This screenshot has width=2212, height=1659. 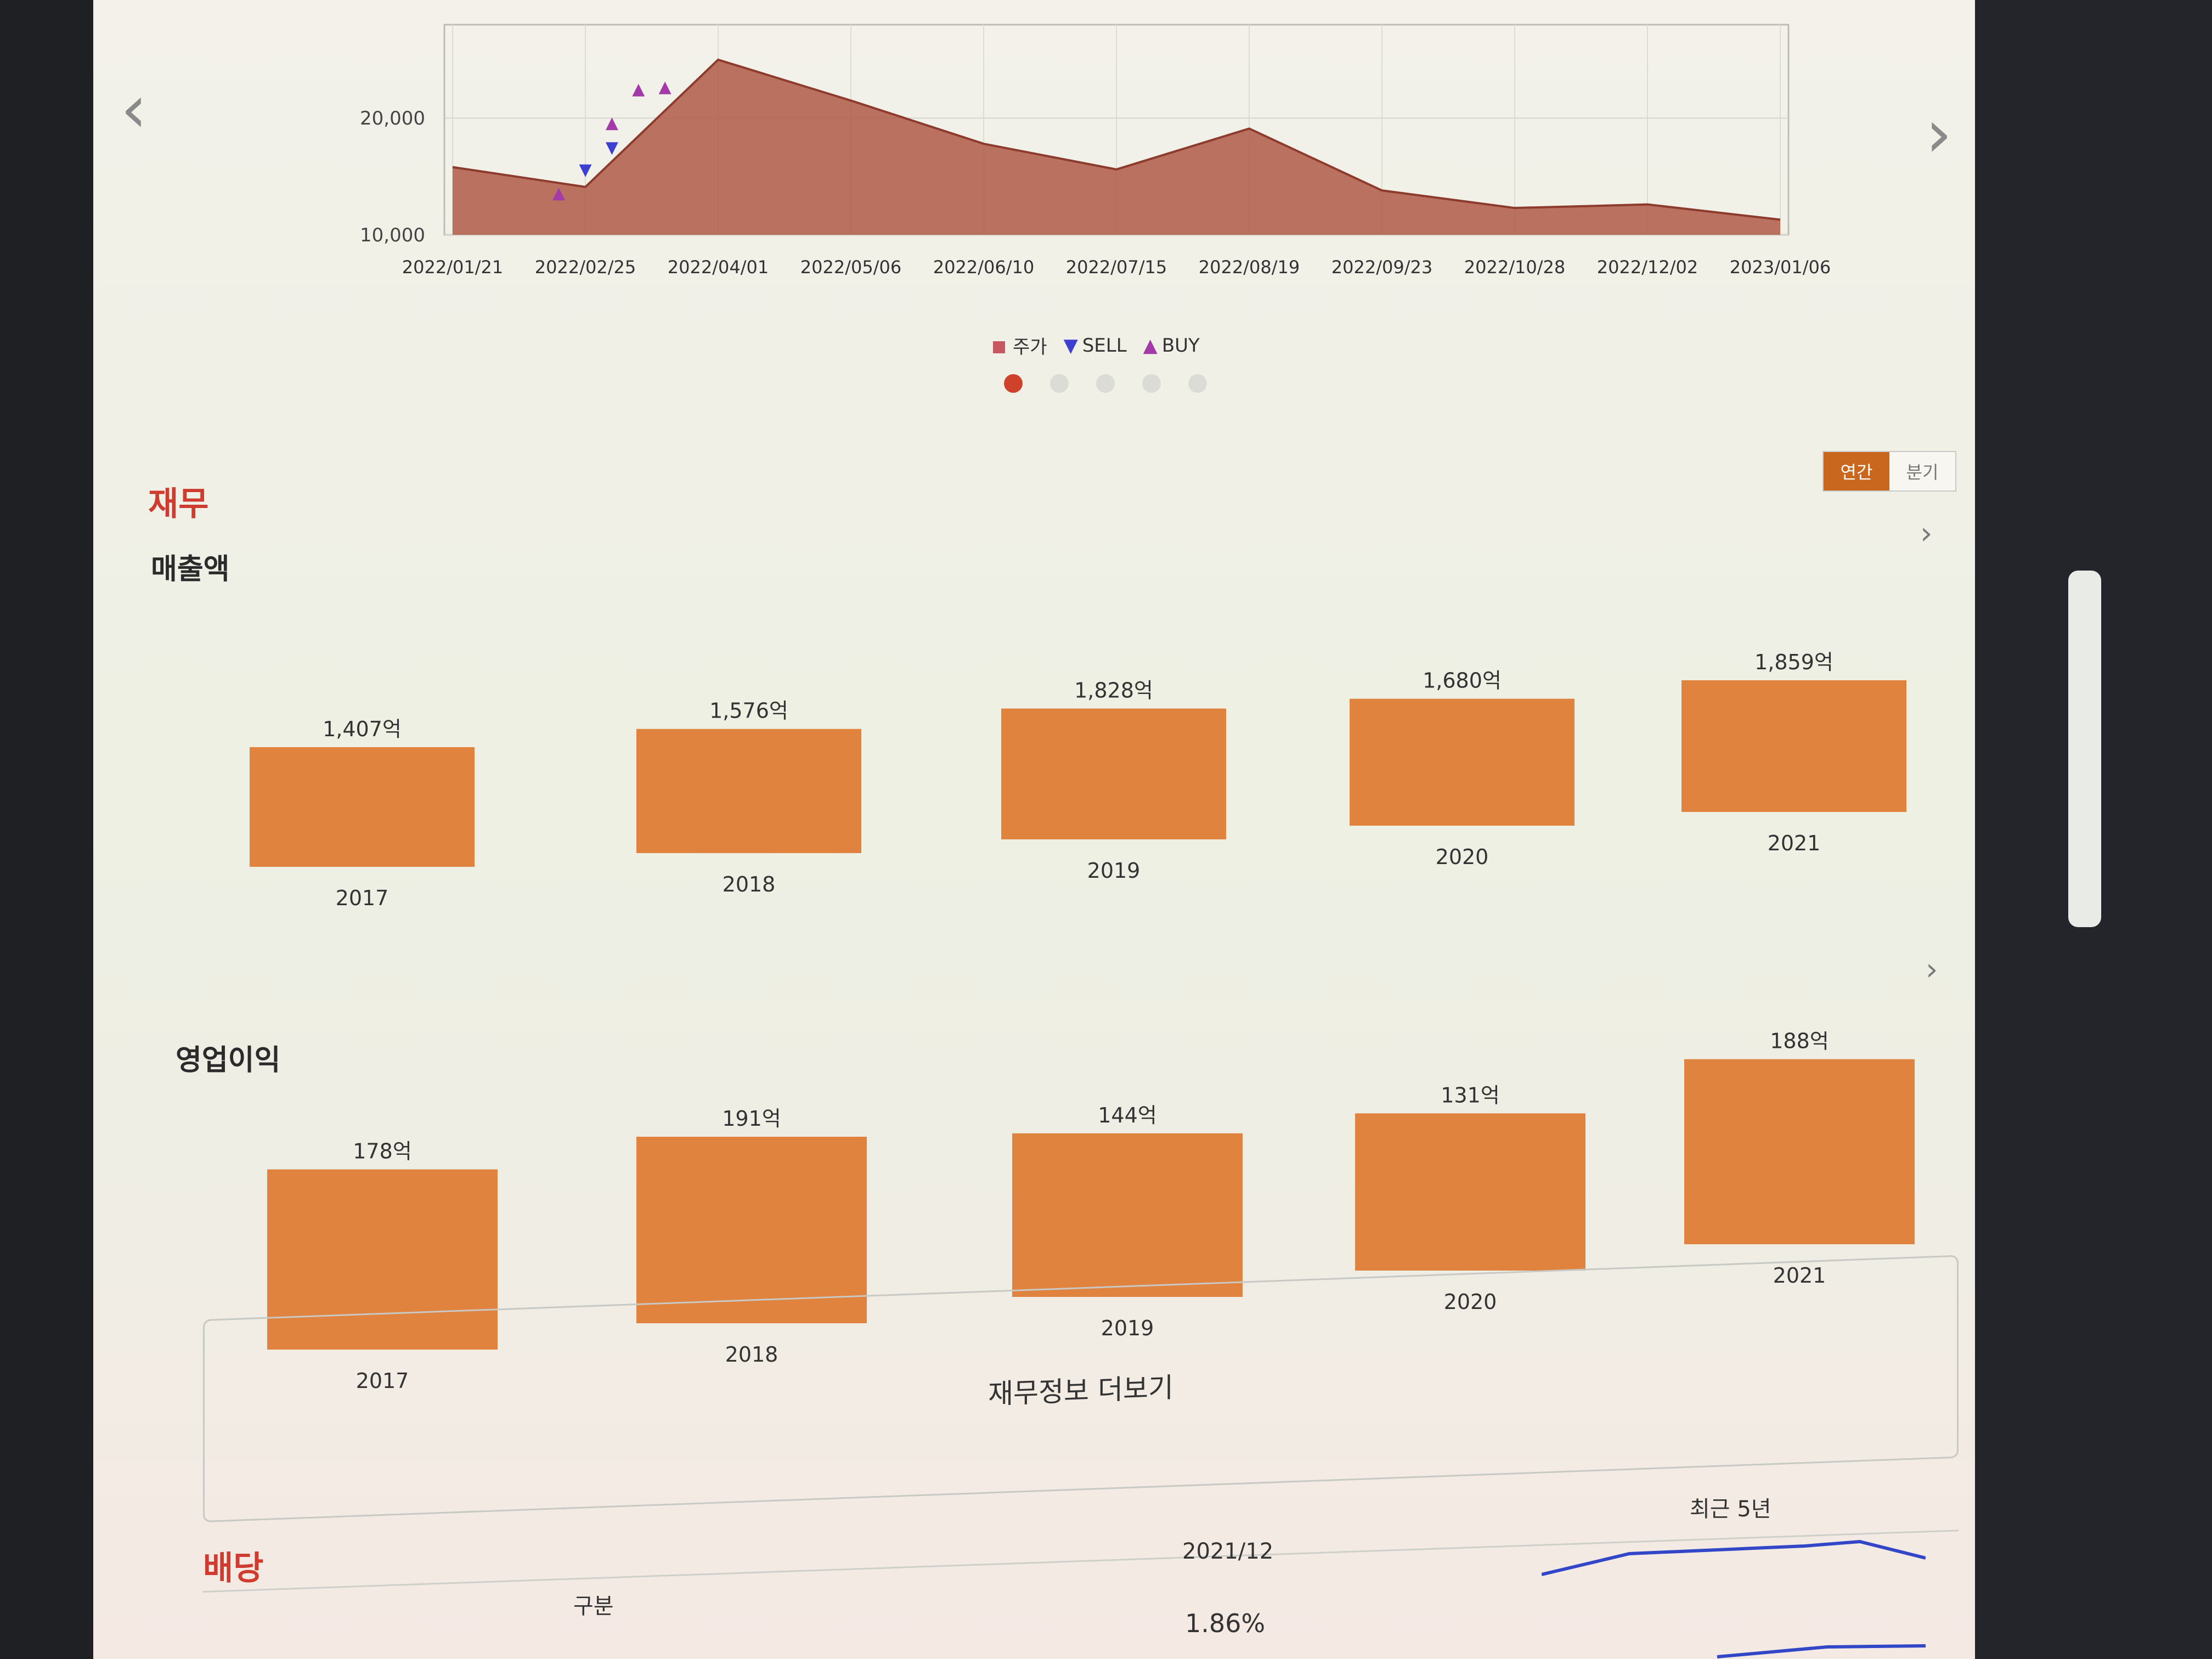 I want to click on price-x-tick-label: 2022/09/23, so click(x=1382, y=267).